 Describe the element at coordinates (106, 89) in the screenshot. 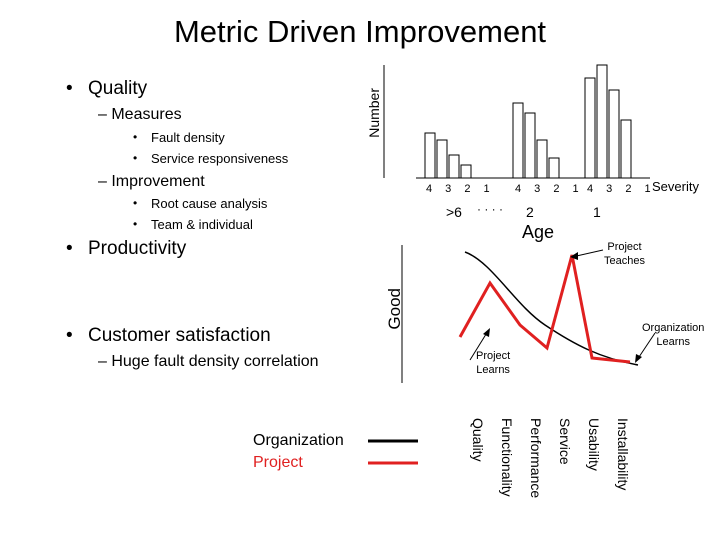

I see `bullet-quality: Quality` at that location.